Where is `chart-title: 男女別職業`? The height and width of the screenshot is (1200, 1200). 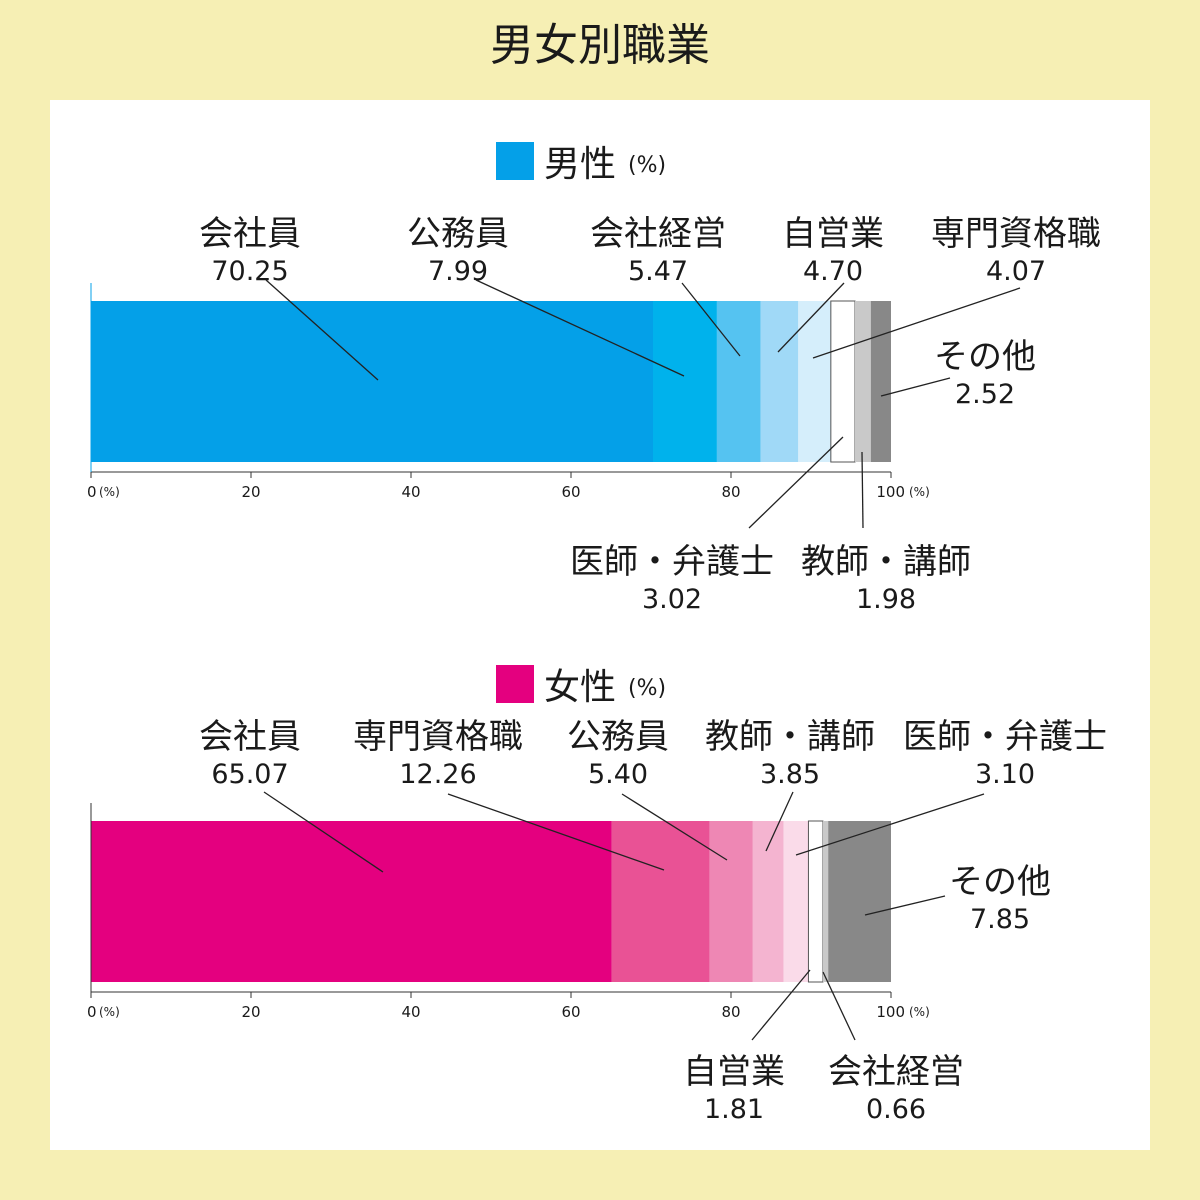
chart-title: 男女別職業 is located at coordinates (600, 45).